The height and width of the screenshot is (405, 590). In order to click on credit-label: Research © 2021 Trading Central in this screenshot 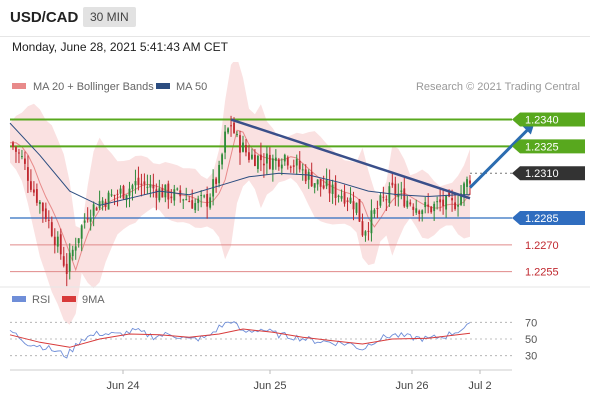, I will do `click(498, 87)`.